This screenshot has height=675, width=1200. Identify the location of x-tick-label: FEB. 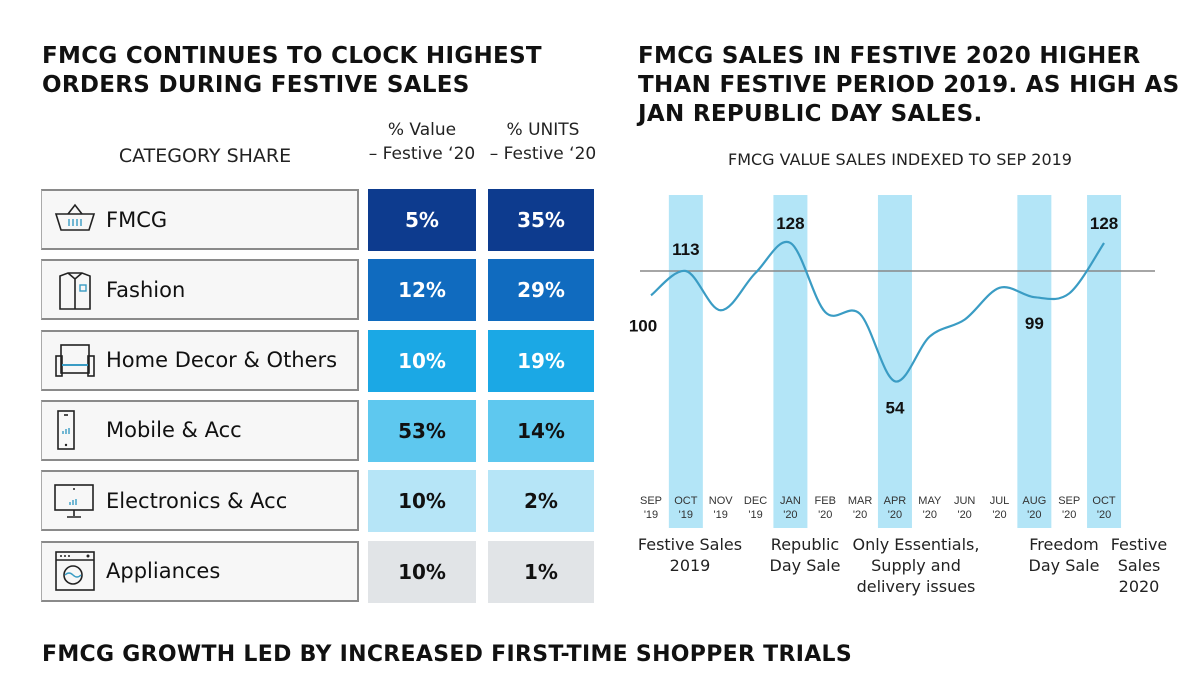
(825, 501).